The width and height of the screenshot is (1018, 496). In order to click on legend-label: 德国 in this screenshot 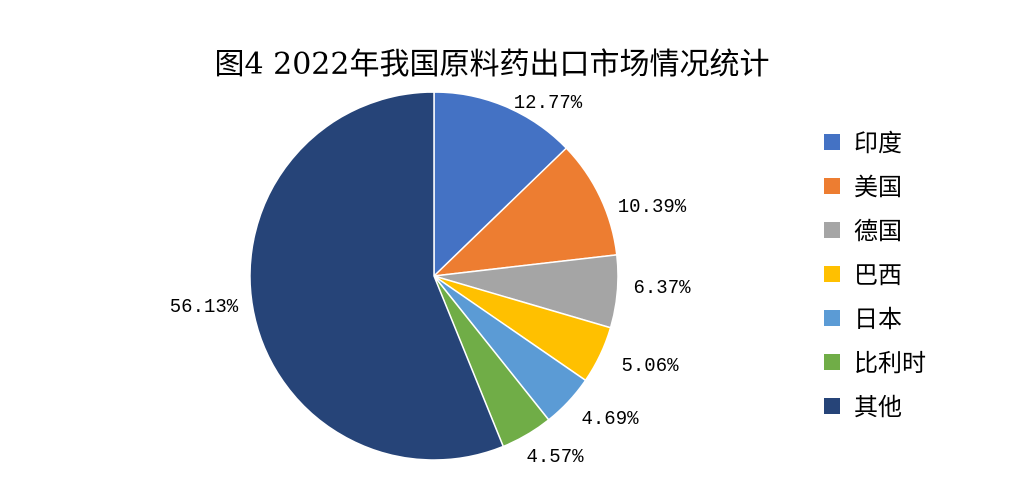, I will do `click(878, 231)`.